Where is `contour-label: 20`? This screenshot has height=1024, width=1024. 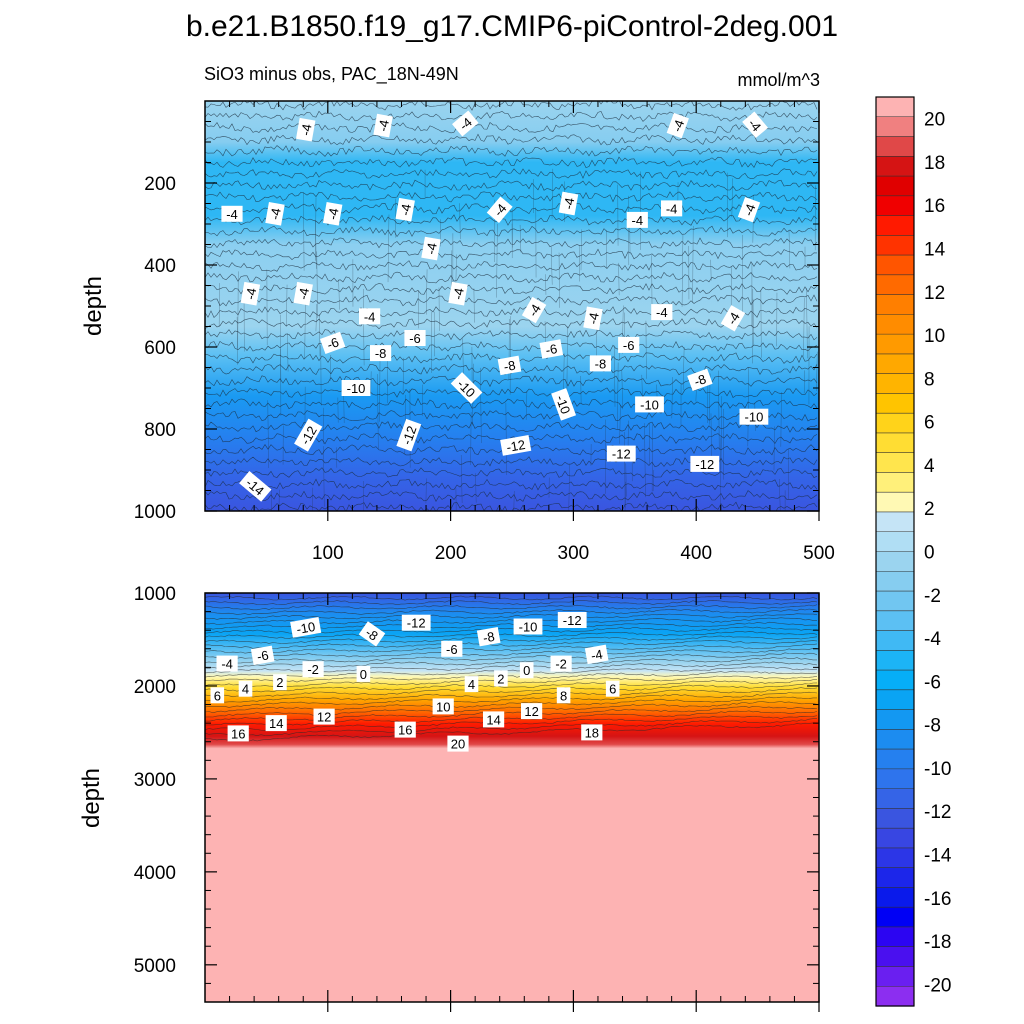 contour-label: 20 is located at coordinates (458, 743).